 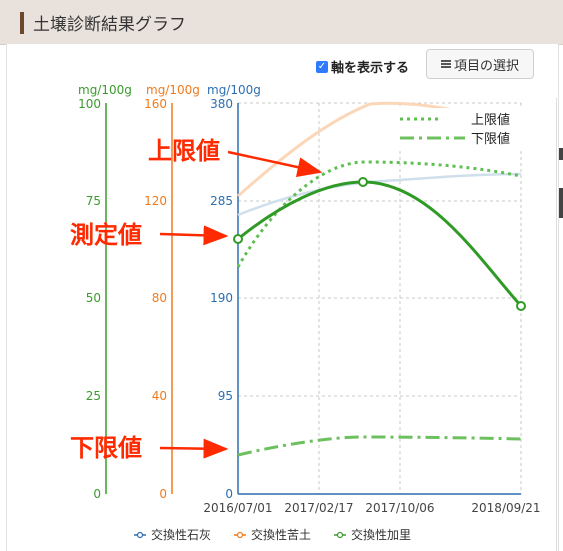 What do you see at coordinates (159, 298) in the screenshot?
I see `tick-label: 80` at bounding box center [159, 298].